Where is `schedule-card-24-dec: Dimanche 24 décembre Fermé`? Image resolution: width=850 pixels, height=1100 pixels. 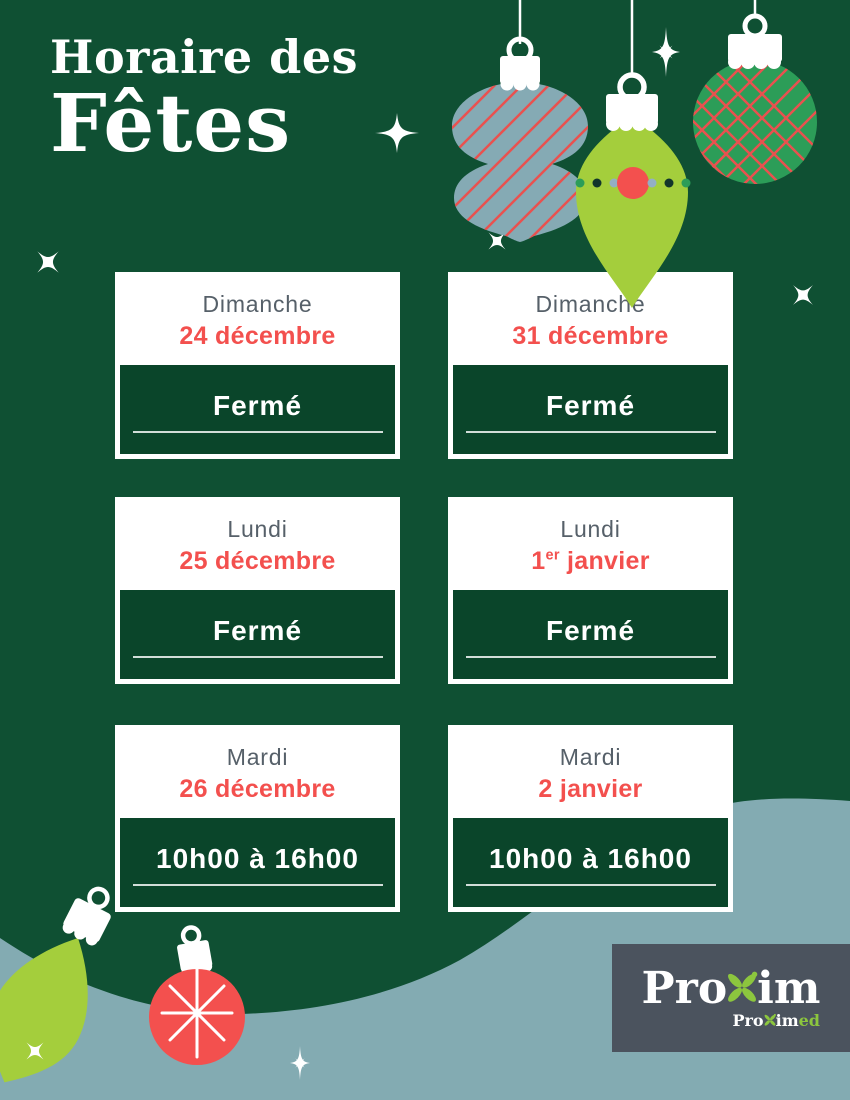
schedule-card-24-dec: Dimanche 24 décembre Fermé is located at coordinates (257, 365).